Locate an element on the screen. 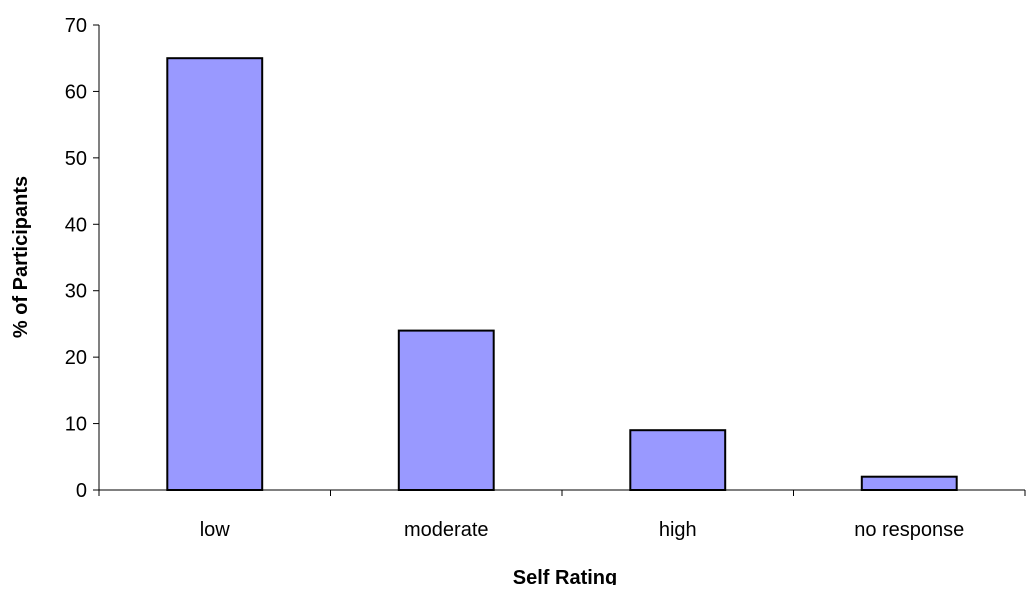 The width and height of the screenshot is (1030, 590). y-tick-label: 0 is located at coordinates (81, 491).